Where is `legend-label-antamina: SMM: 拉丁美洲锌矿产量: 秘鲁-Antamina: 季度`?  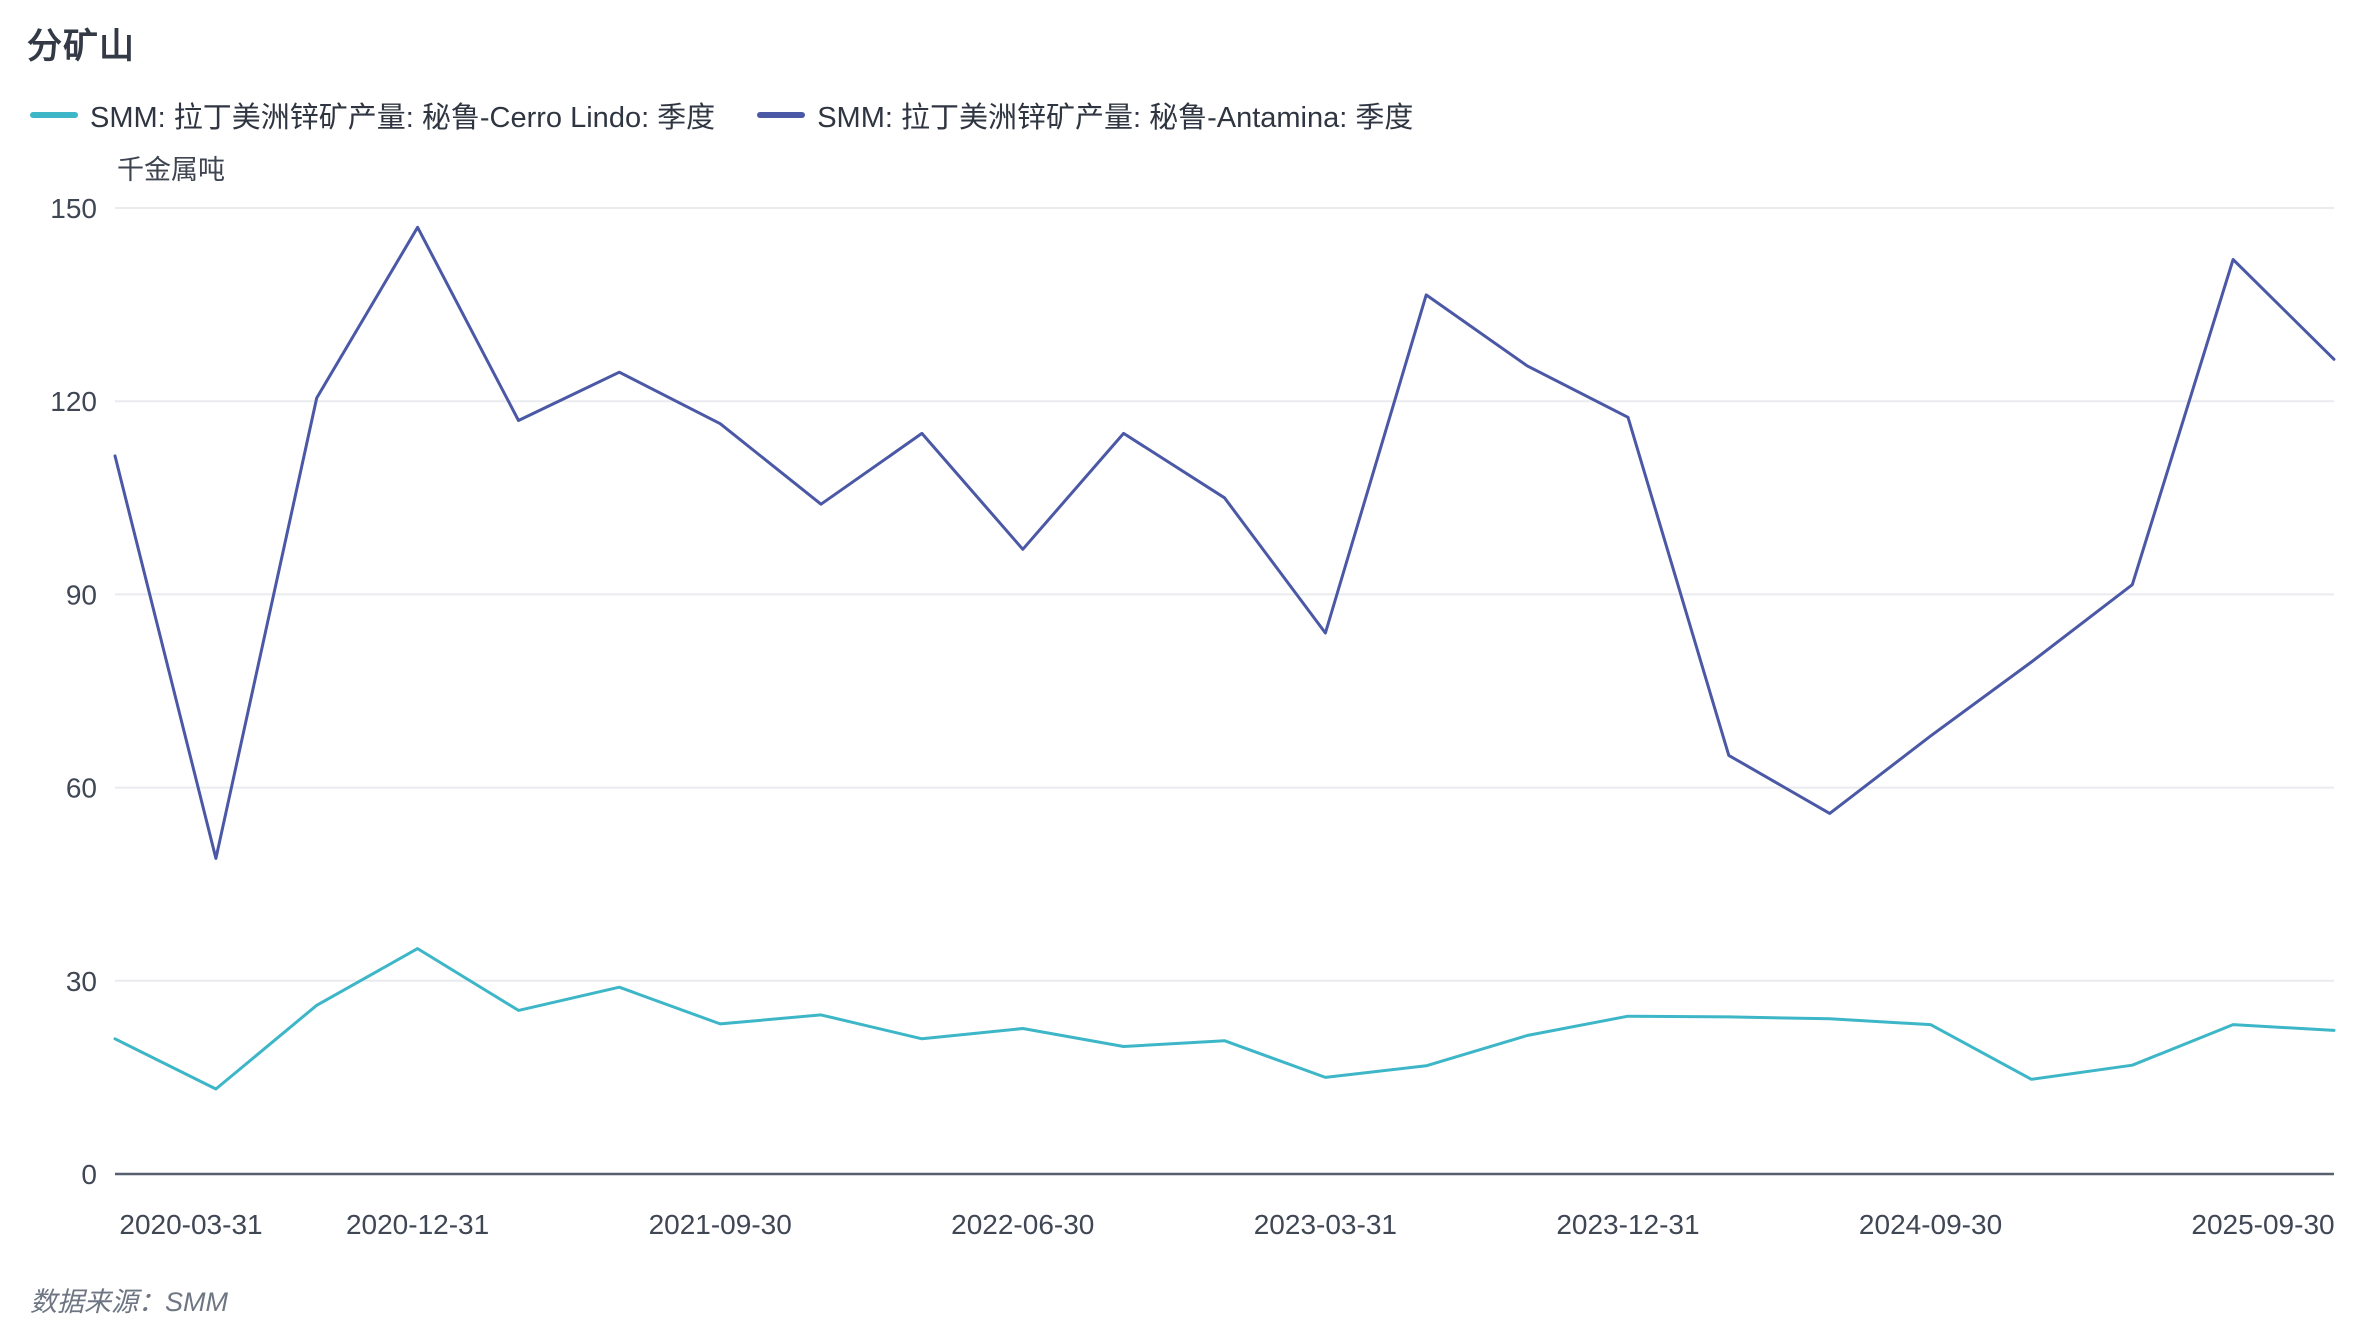 legend-label-antamina: SMM: 拉丁美洲锌矿产量: 秘鲁-Antamina: 季度 is located at coordinates (1115, 118).